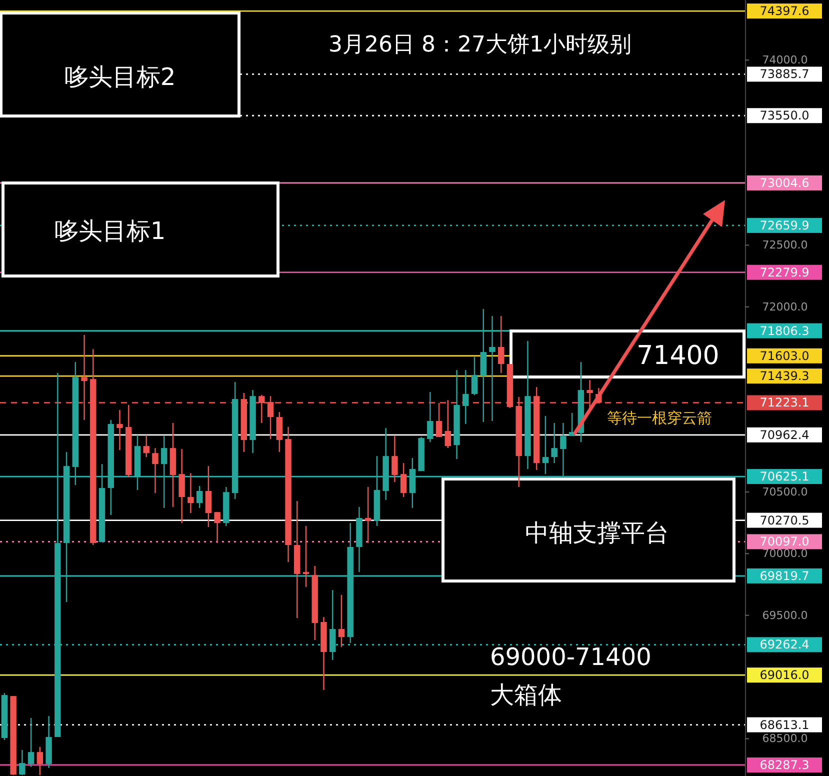  What do you see at coordinates (571, 657) in the screenshot?
I see `annotation: 69000-71400` at bounding box center [571, 657].